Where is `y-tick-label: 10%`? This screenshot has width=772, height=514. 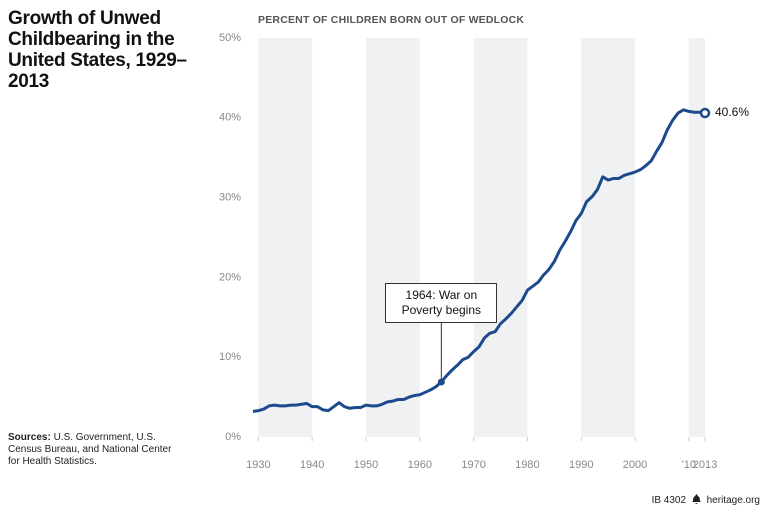
y-tick-label: 10% is located at coordinates (230, 357).